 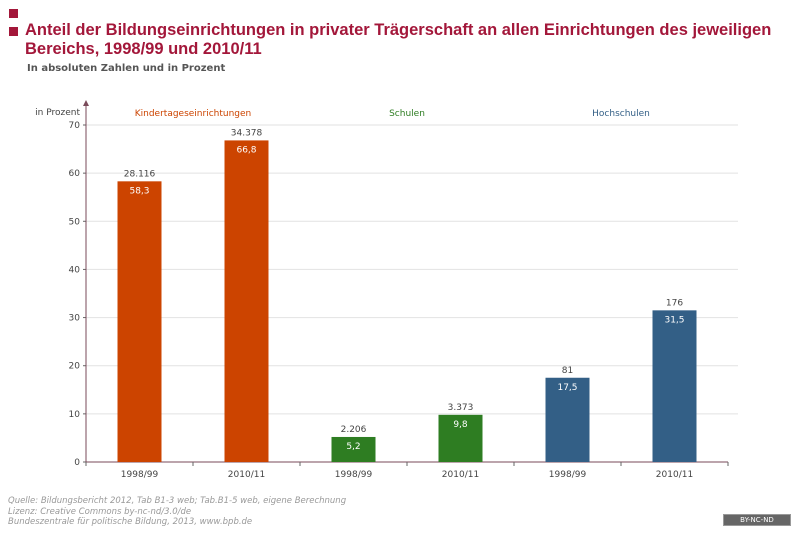 I want to click on y-tick-label: 30, so click(x=75, y=319).